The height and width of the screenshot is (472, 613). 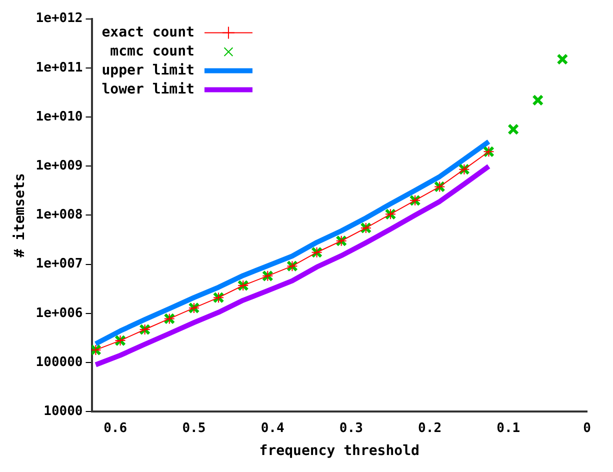 I want to click on legend-label: mcmc count, so click(x=152, y=51).